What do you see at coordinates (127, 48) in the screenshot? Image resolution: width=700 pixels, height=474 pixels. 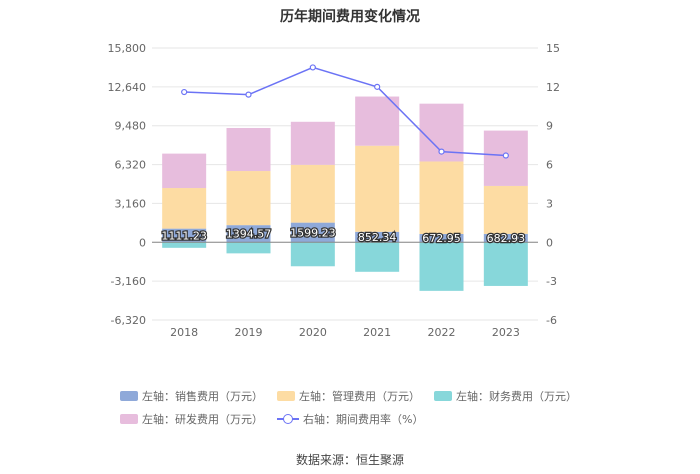 I see `y-left-tick-label: 15,800` at bounding box center [127, 48].